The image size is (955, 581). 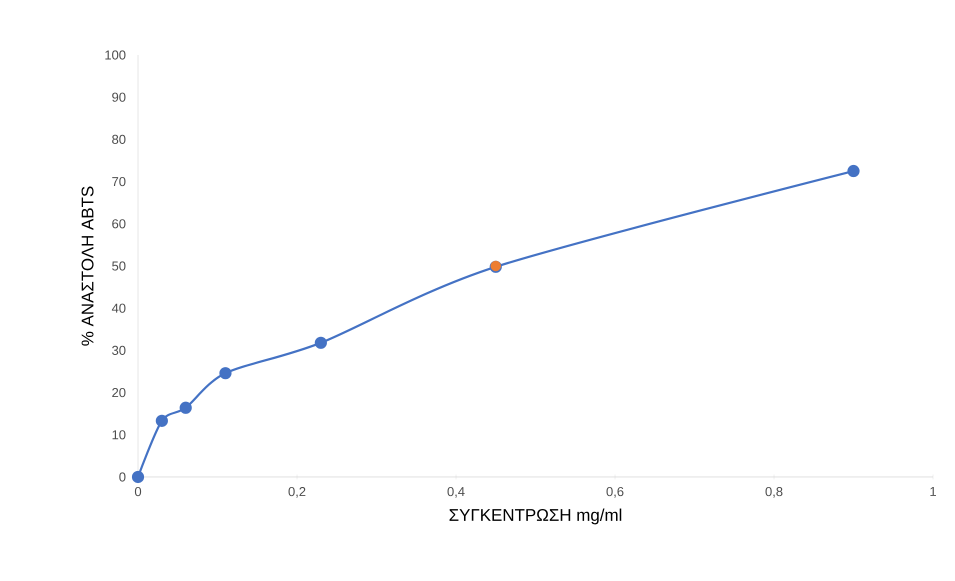 What do you see at coordinates (119, 350) in the screenshot?
I see `y-tick-label: 30` at bounding box center [119, 350].